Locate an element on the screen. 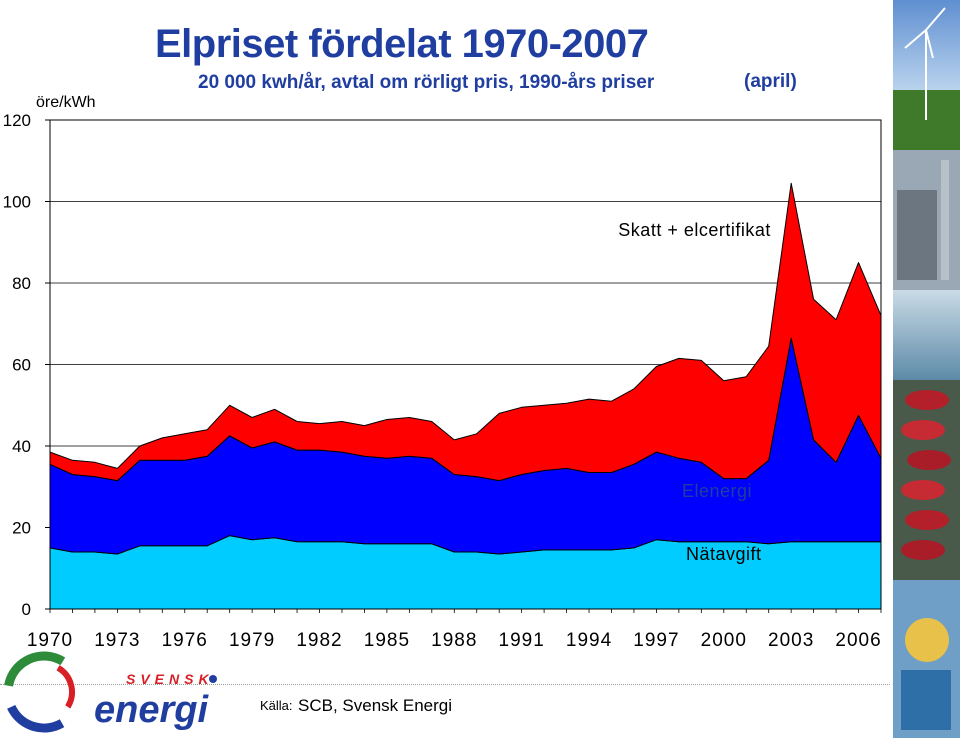  y-tick-label-100: 100 is located at coordinates (17, 202).